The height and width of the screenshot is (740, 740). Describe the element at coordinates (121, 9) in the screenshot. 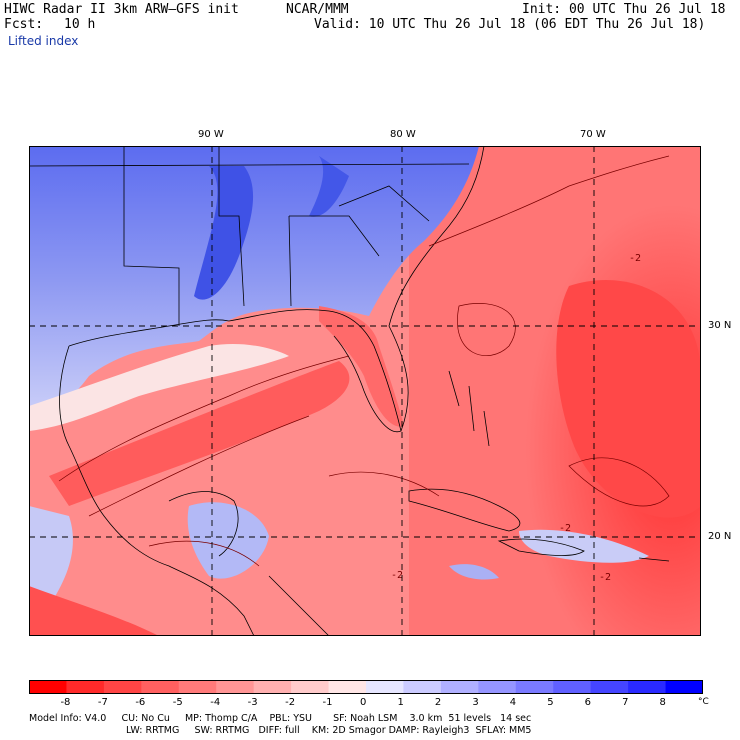

I see `model-title: HIWC Radar II 3km ARW–GFS init` at that location.